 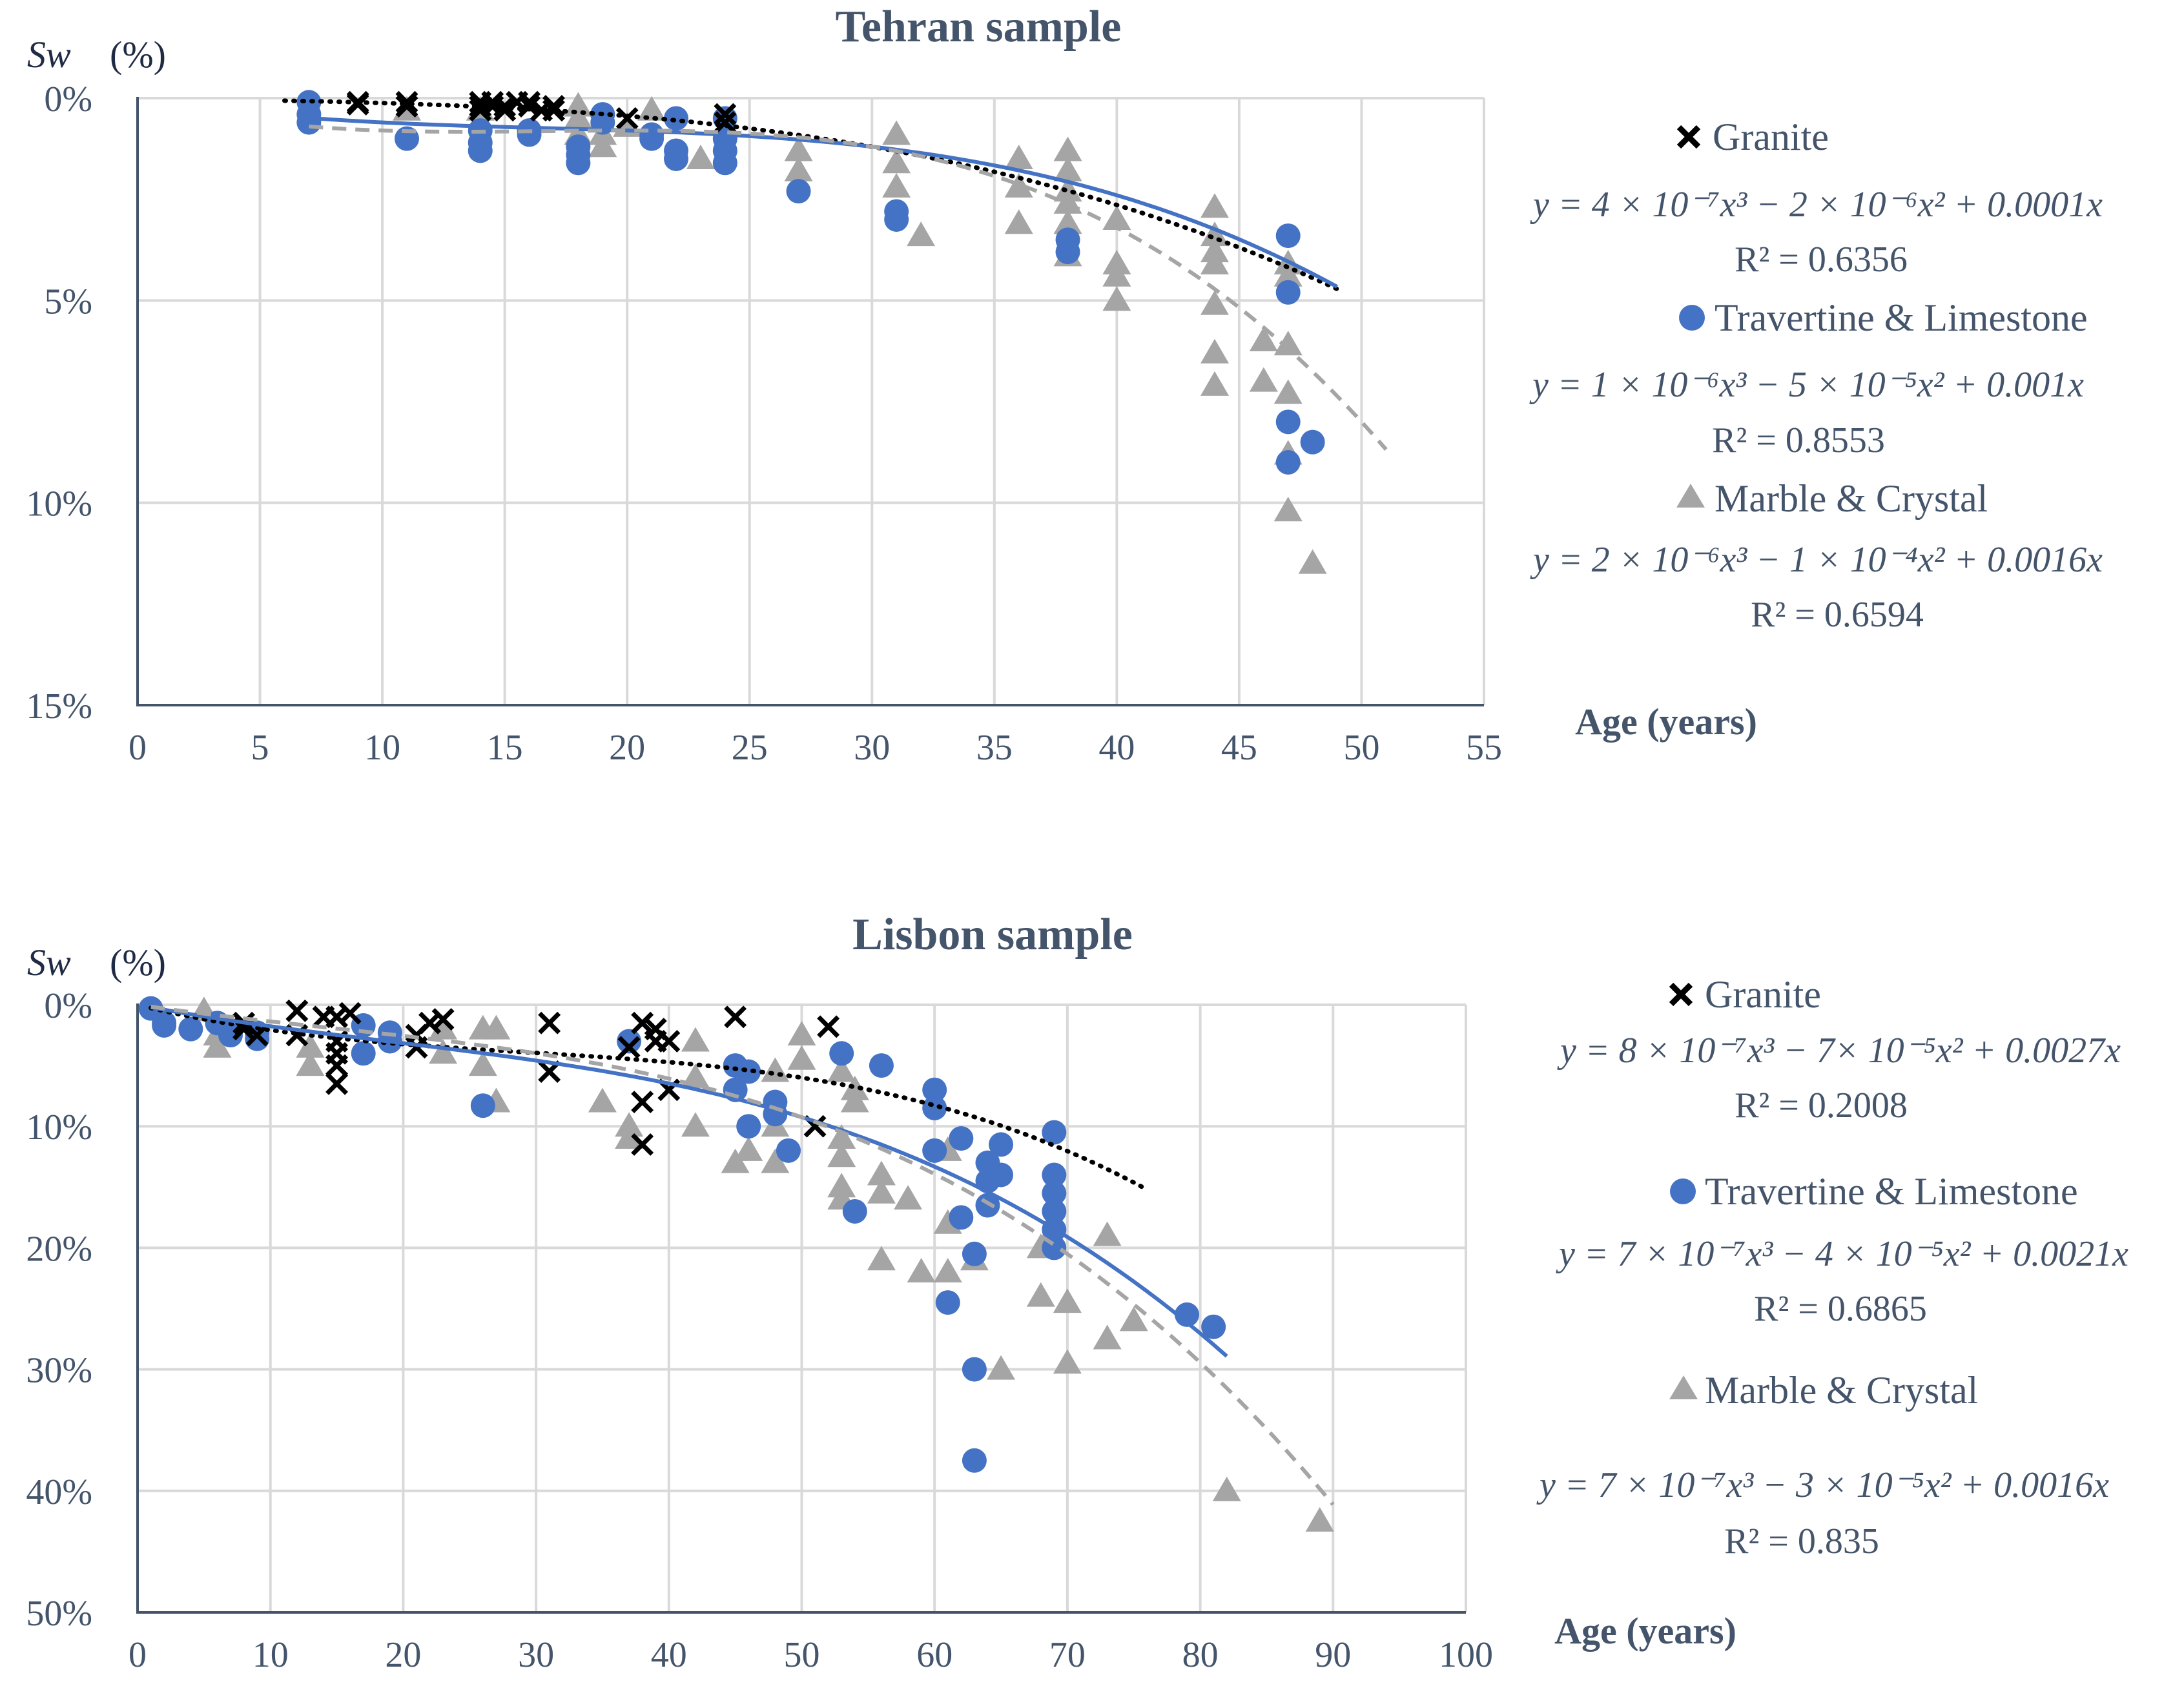 What do you see at coordinates (1771, 137) in the screenshot?
I see `tehran-legend-granite: Granite` at bounding box center [1771, 137].